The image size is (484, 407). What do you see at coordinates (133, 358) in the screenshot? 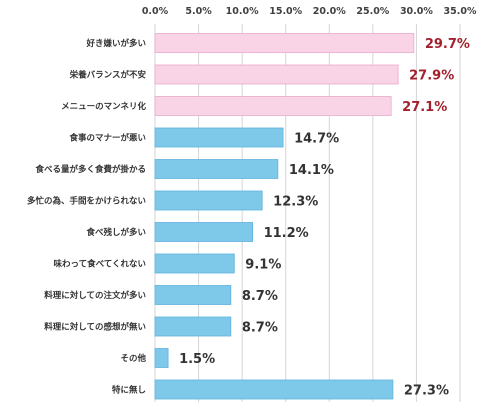
I see `category-label: その他` at bounding box center [133, 358].